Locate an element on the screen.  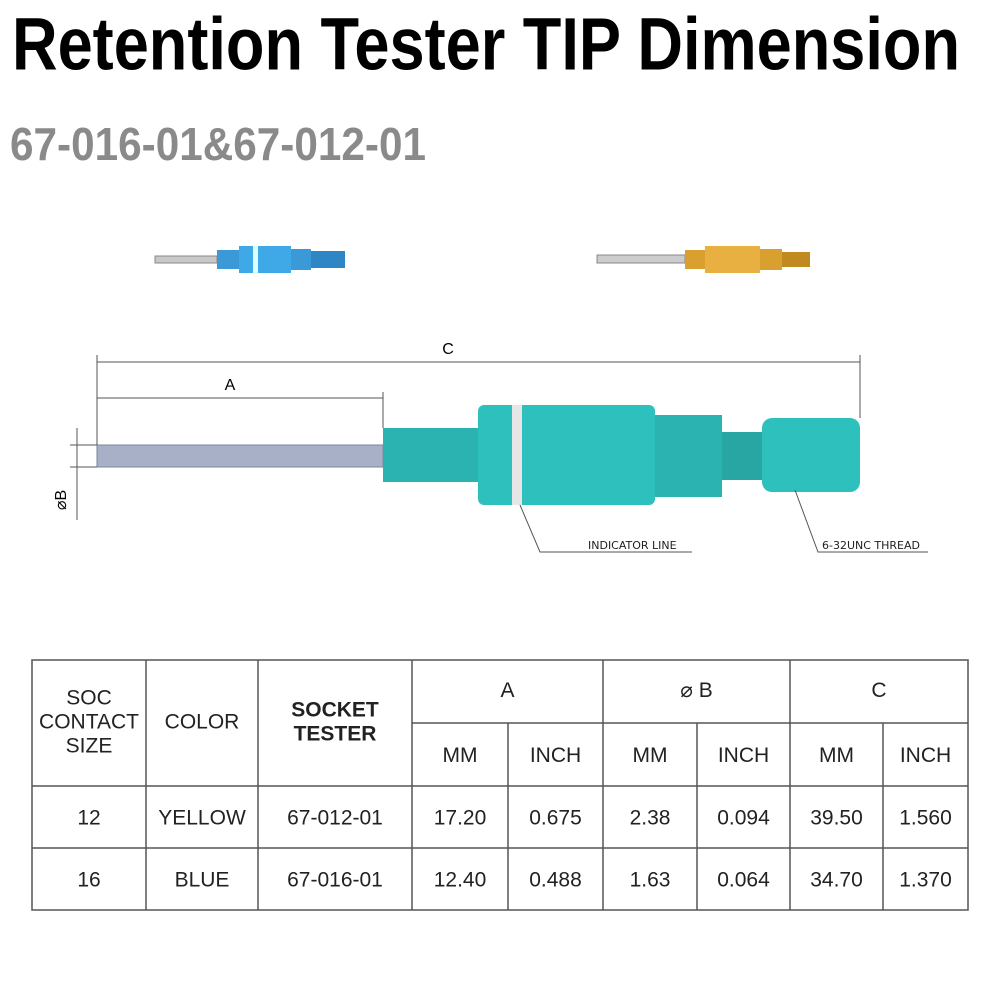
indicator-label: INDICATOR LINE is located at coordinates (632, 545).